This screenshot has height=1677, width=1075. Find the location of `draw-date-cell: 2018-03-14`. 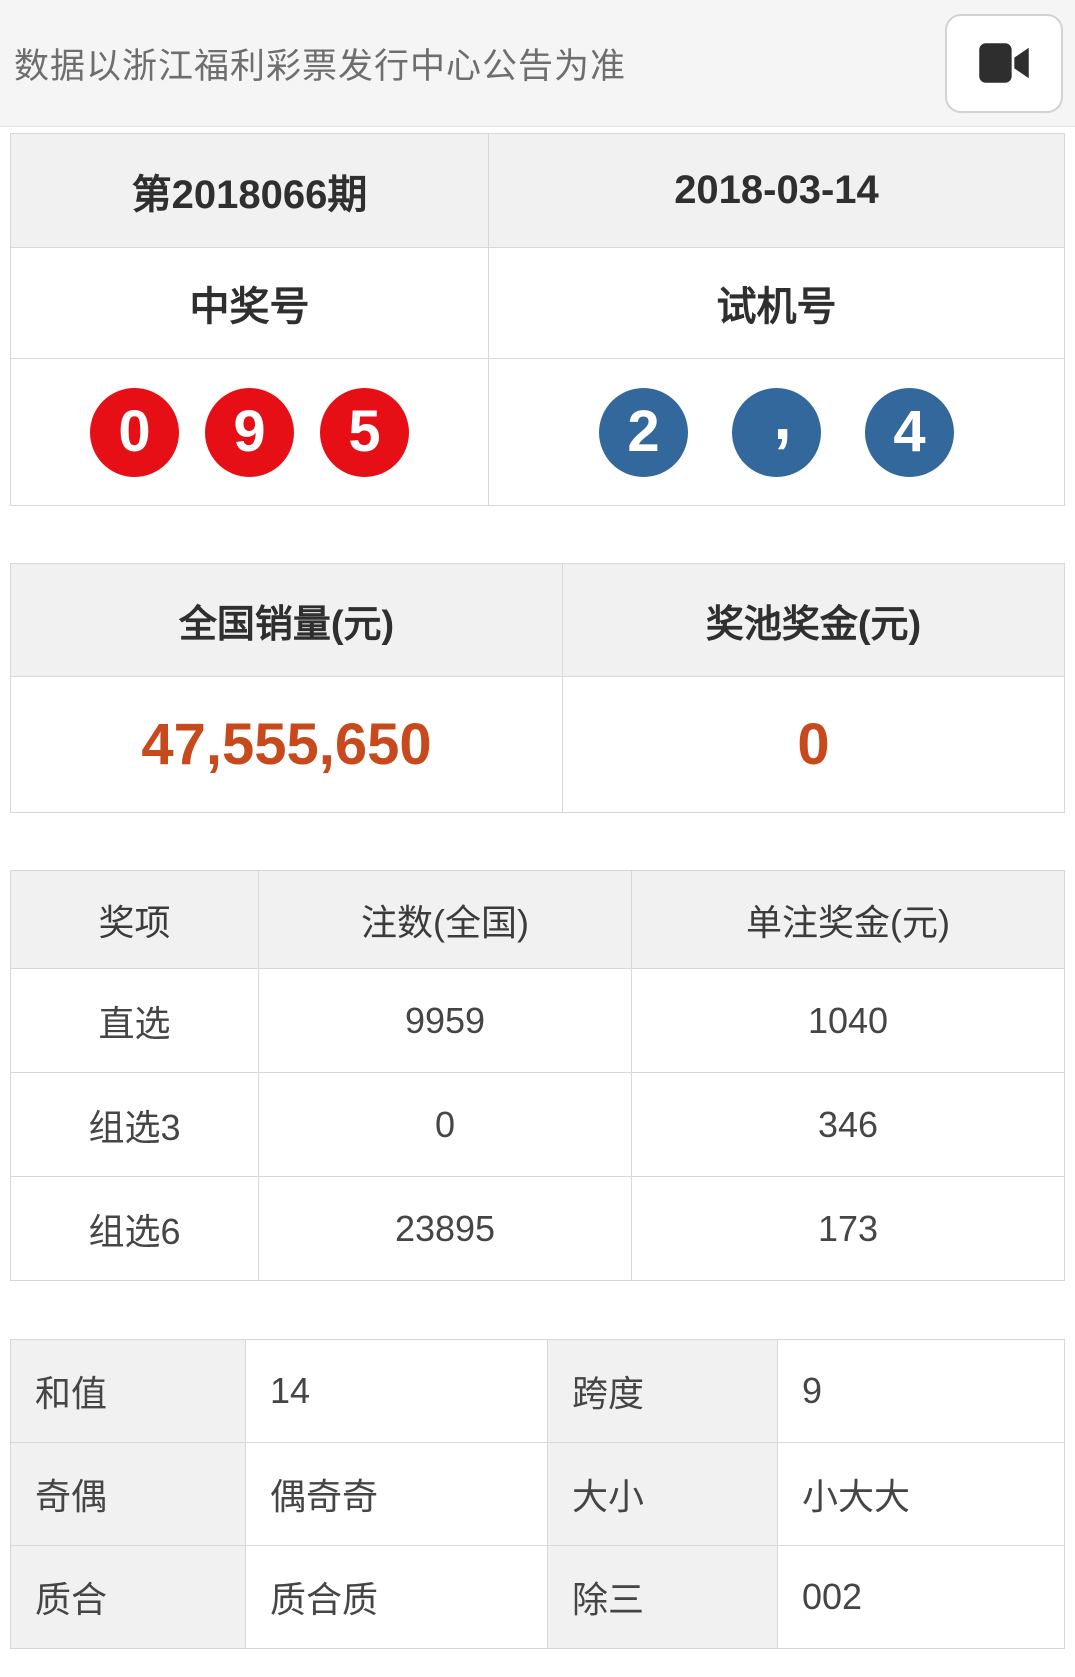

draw-date-cell: 2018-03-14 is located at coordinates (776, 190).